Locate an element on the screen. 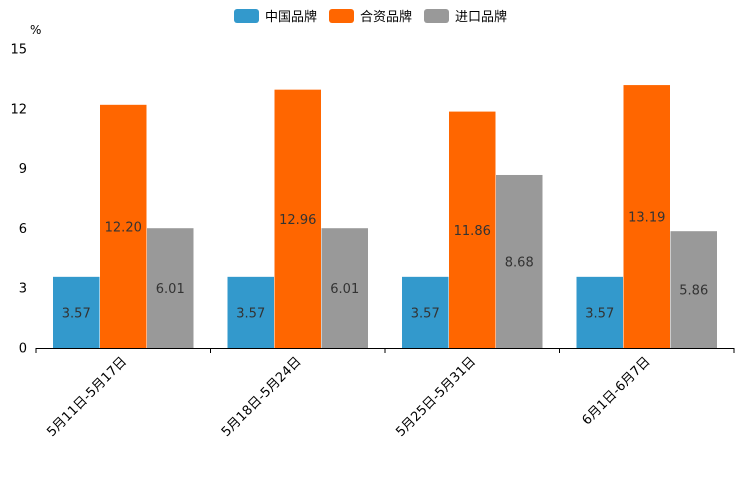 This screenshot has height=496, width=744. bar-s2-c4 is located at coordinates (646, 216).